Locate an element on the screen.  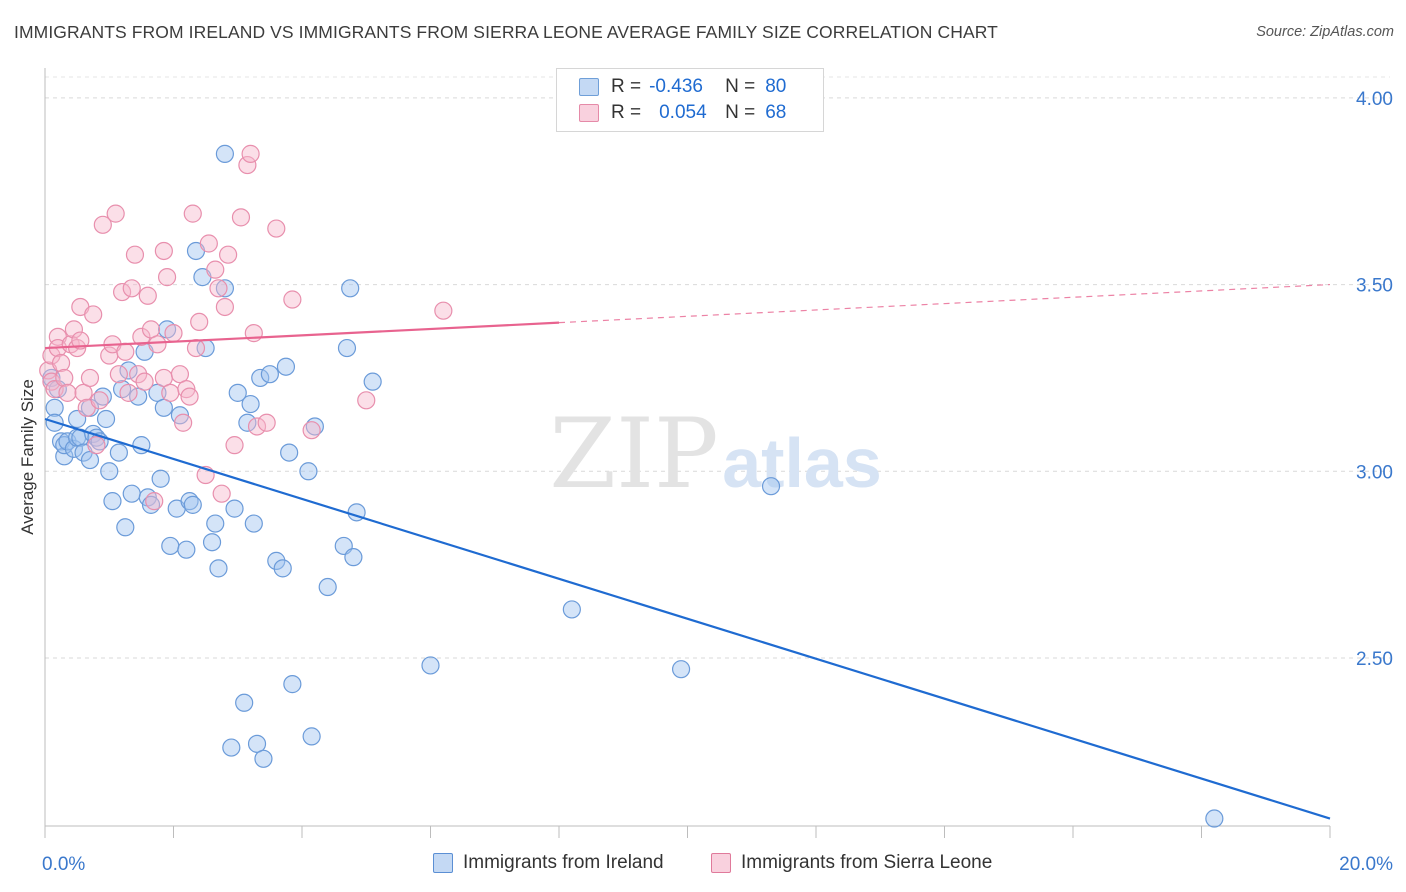
x-tick-label: 20.0% is located at coordinates (1366, 864).